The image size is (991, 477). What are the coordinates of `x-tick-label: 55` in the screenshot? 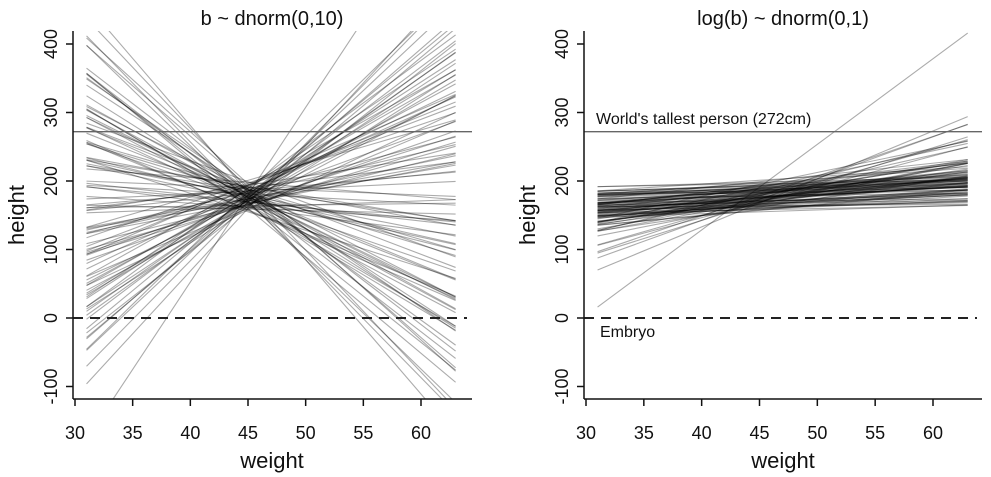 It's located at (875, 433).